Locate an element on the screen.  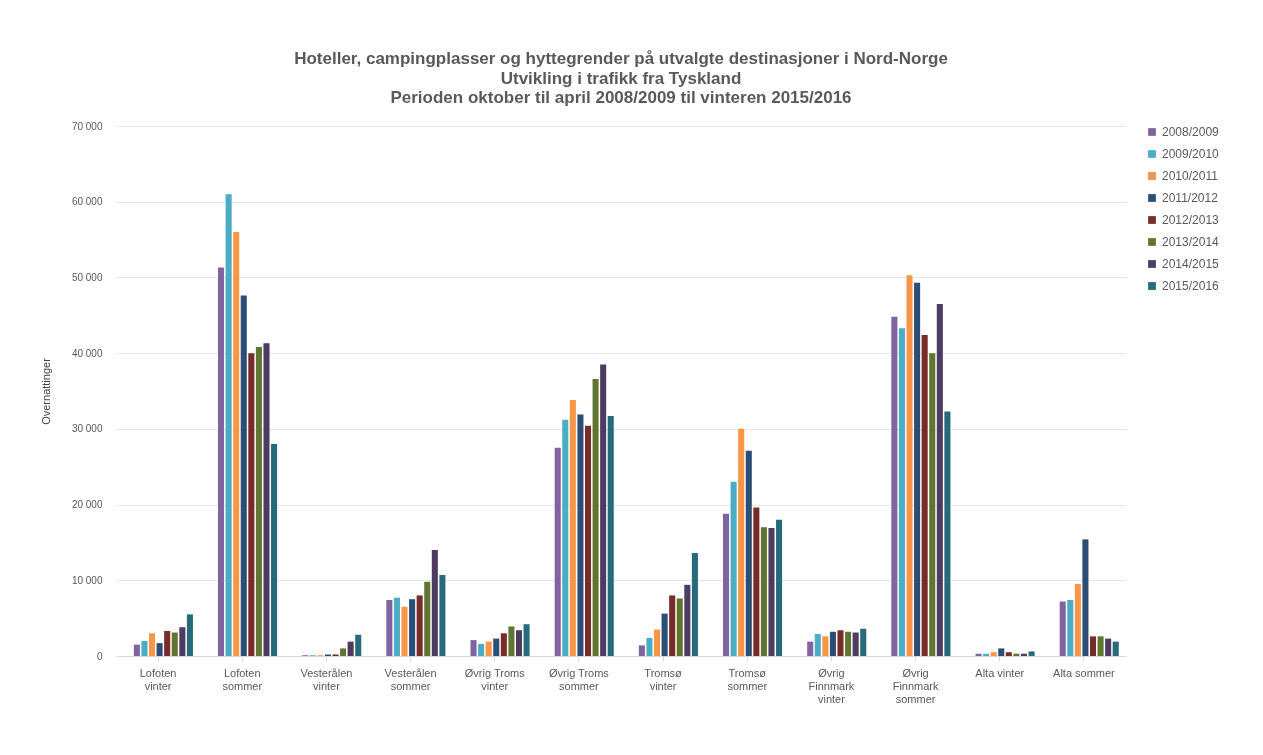
y-tick-label: 10 000 is located at coordinates (87, 580).